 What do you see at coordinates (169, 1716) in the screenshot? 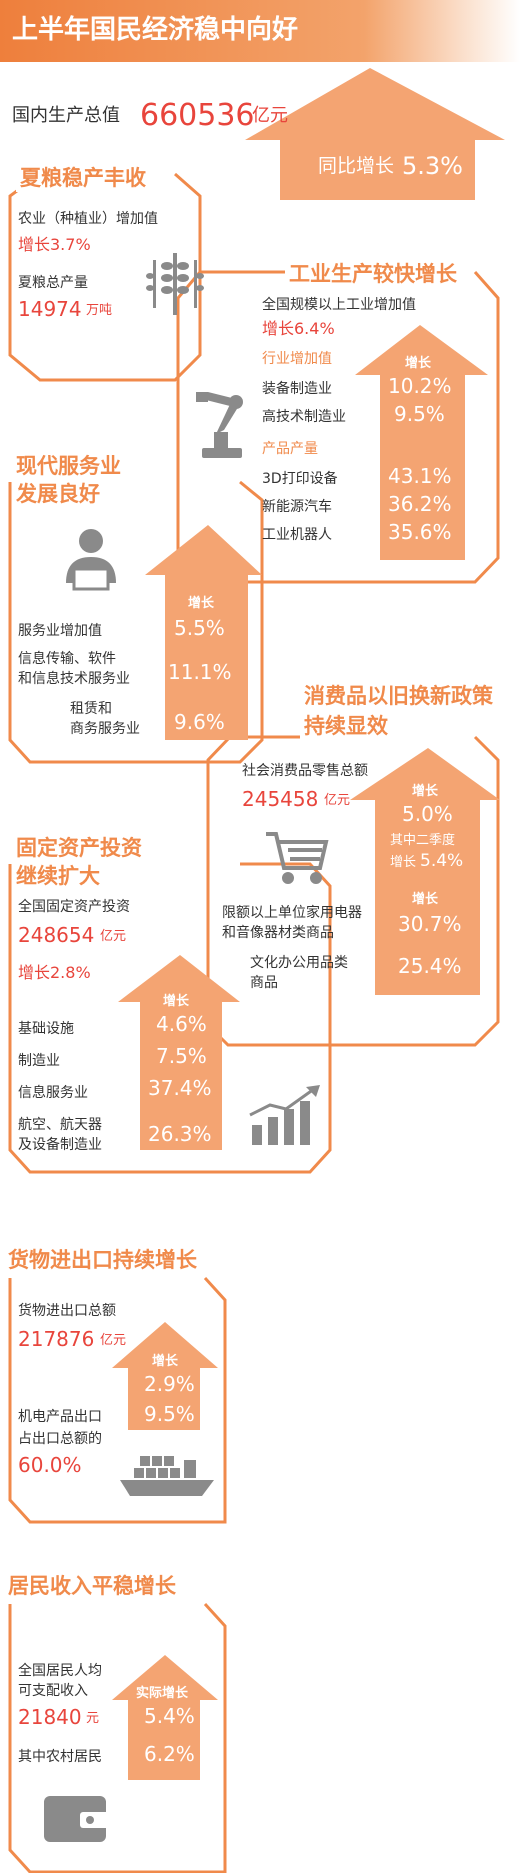
I see `income-growth: 5.4%` at bounding box center [169, 1716].